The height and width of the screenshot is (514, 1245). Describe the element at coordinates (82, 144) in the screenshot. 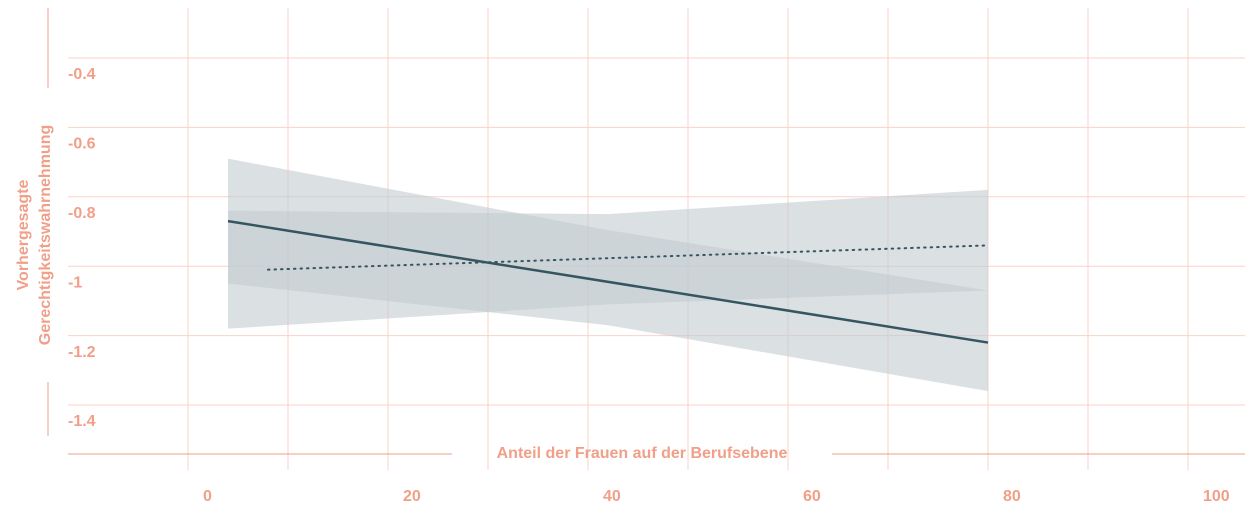

I see `y-tick-label: -0.6` at that location.